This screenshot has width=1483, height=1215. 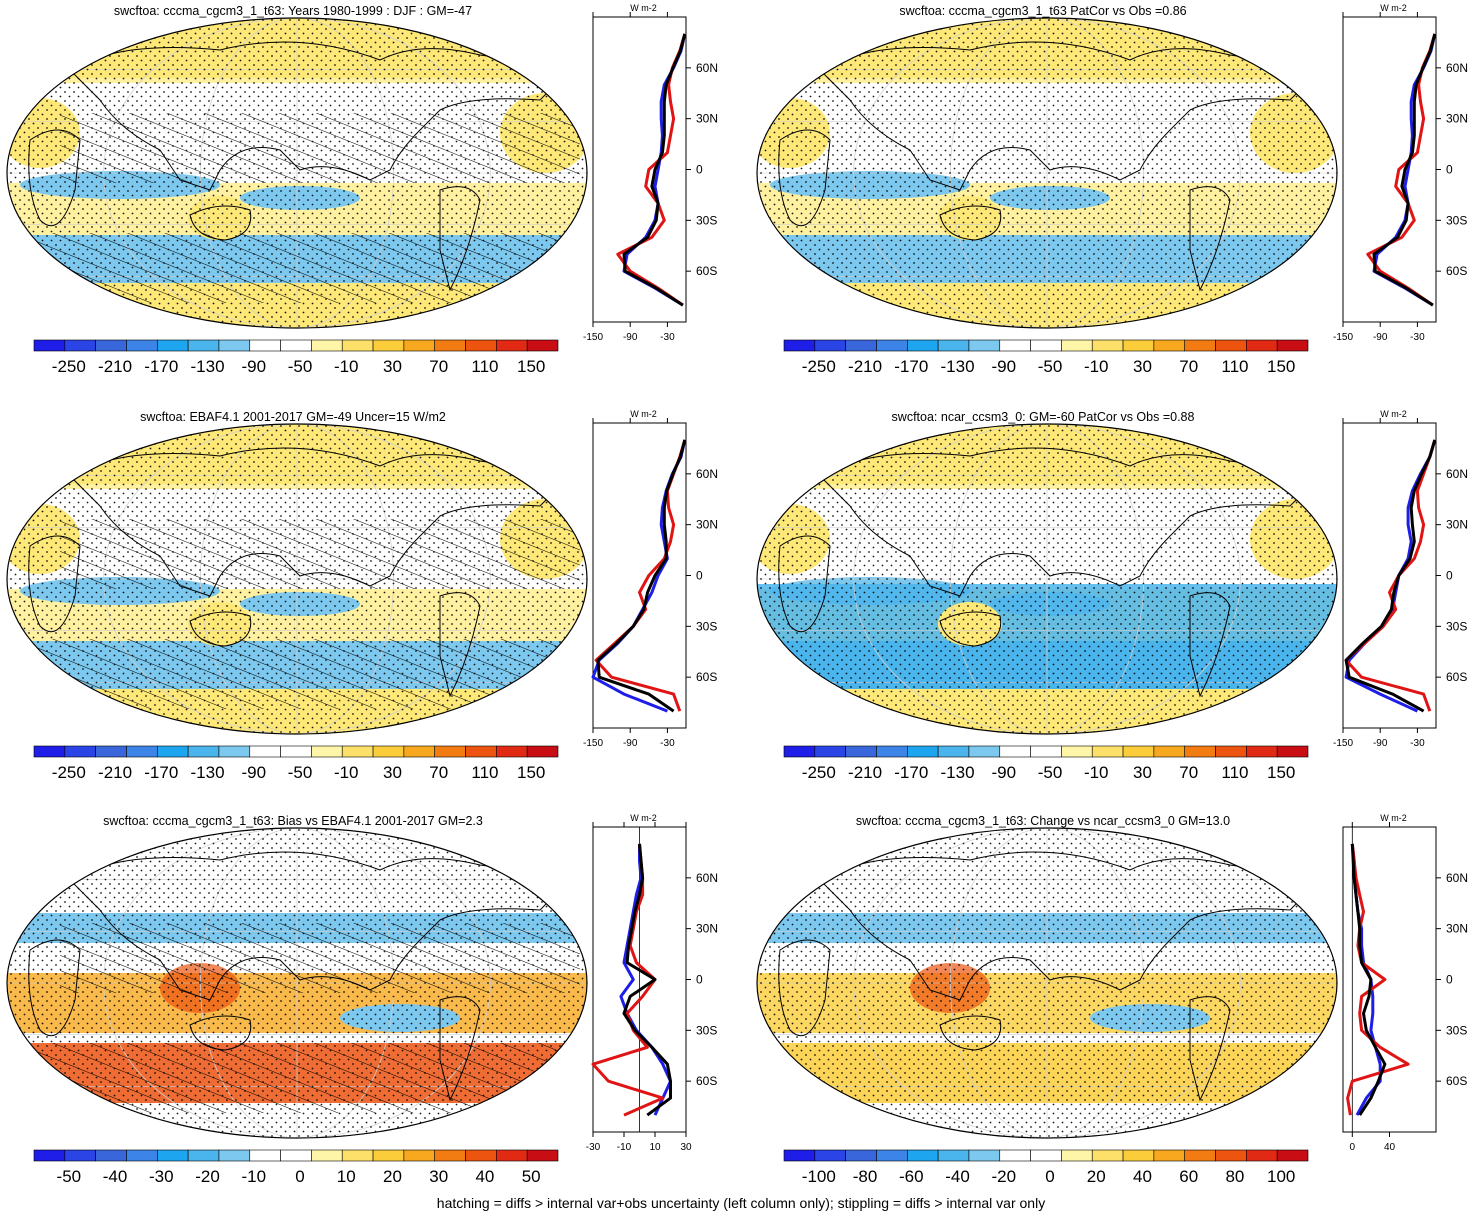 What do you see at coordinates (253, 366) in the screenshot?
I see `colorbar-label: -90` at bounding box center [253, 366].